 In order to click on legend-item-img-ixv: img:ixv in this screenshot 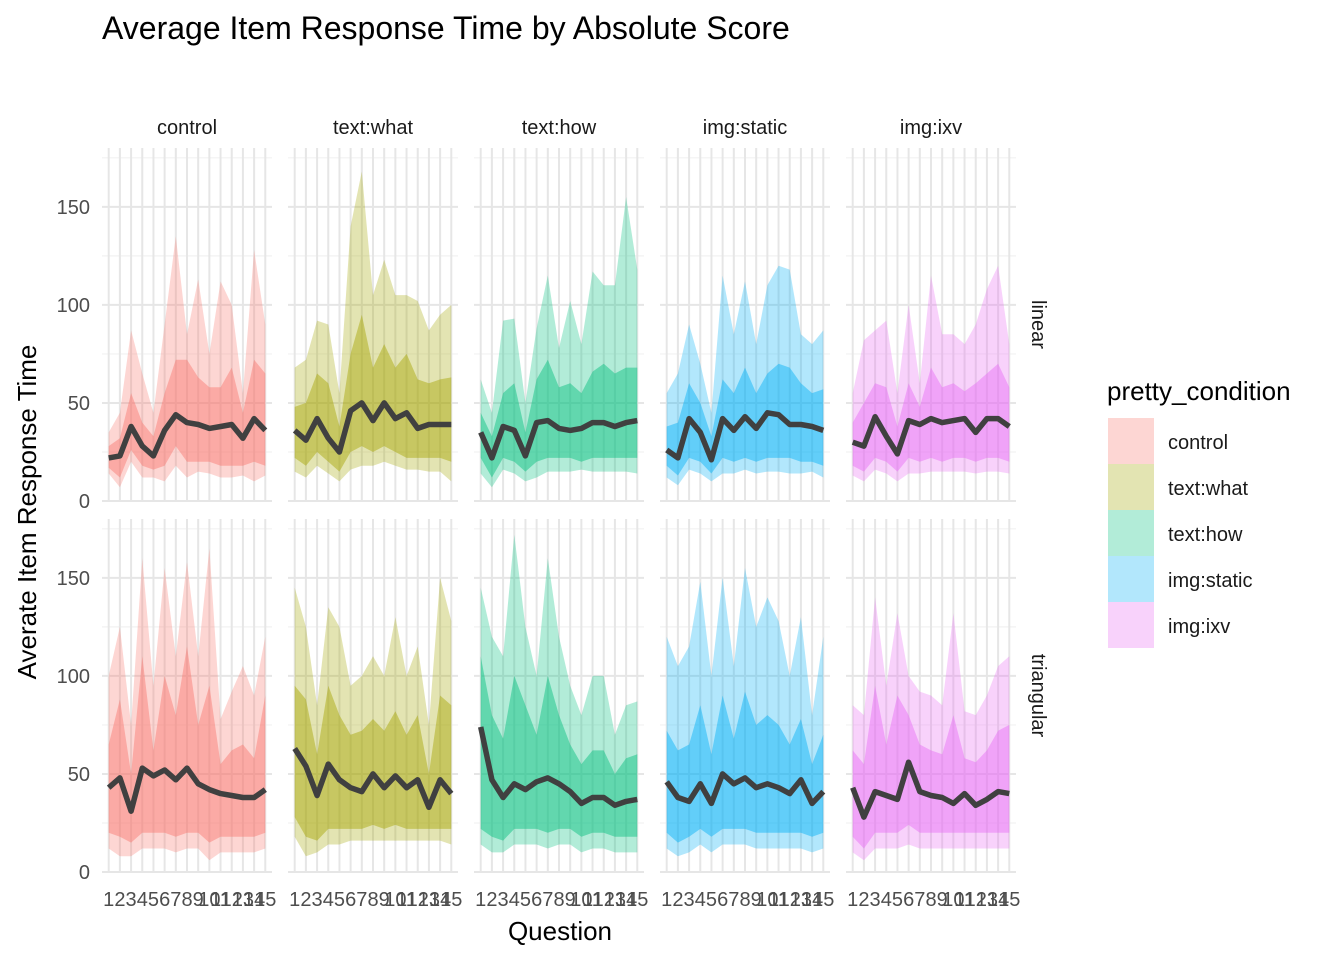, I will do `click(1169, 625)`.